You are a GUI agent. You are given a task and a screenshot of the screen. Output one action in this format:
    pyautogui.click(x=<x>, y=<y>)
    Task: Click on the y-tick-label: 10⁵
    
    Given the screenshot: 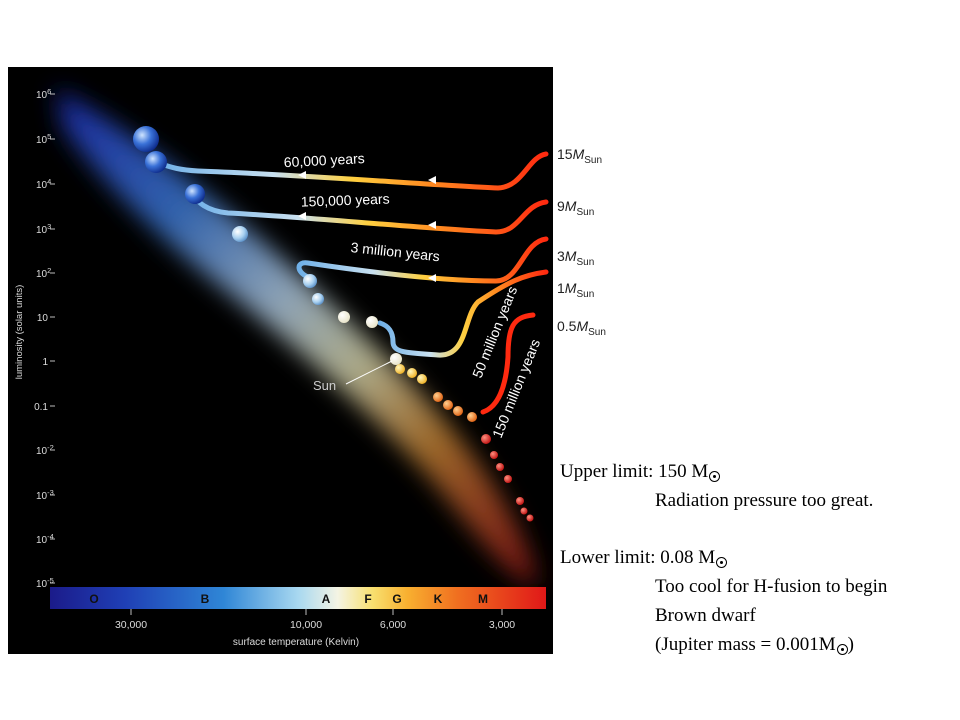 What is the action you would take?
    pyautogui.click(x=43, y=139)
    